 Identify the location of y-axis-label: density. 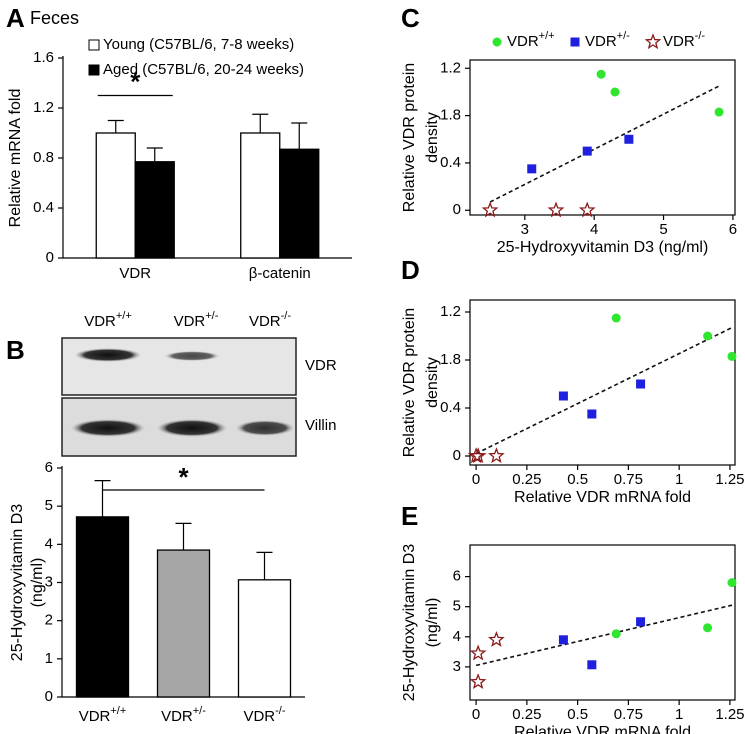
(432, 137).